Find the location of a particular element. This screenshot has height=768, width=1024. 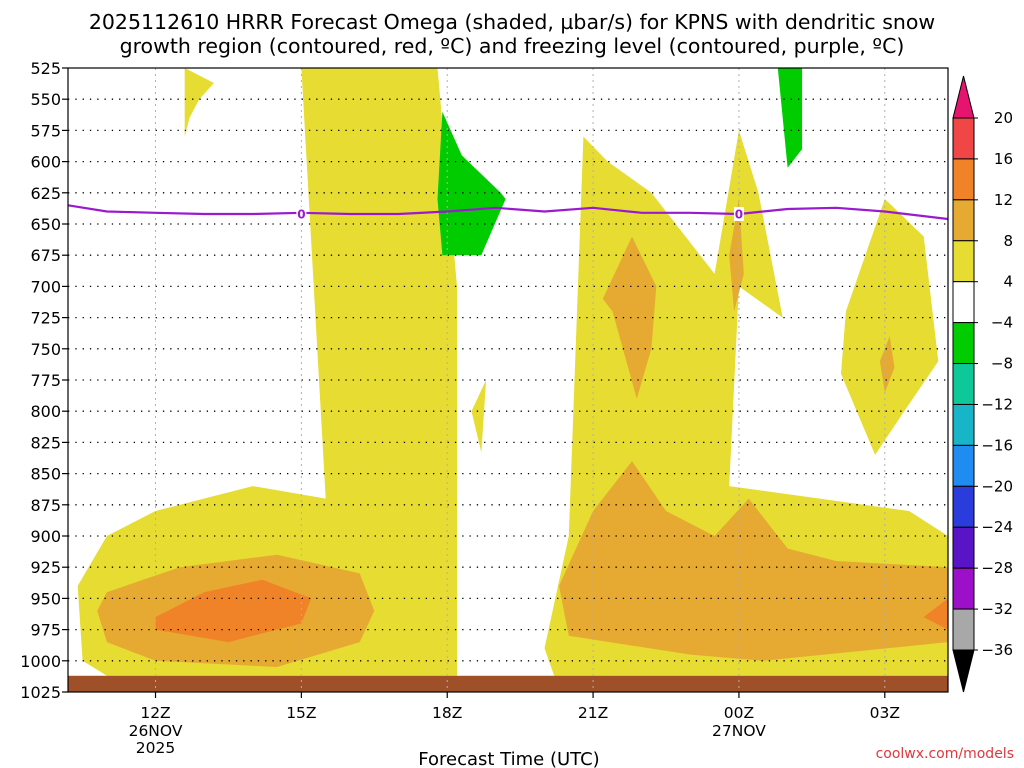

x-axis-title: Forecast Time (UTC) is located at coordinates (508, 758).